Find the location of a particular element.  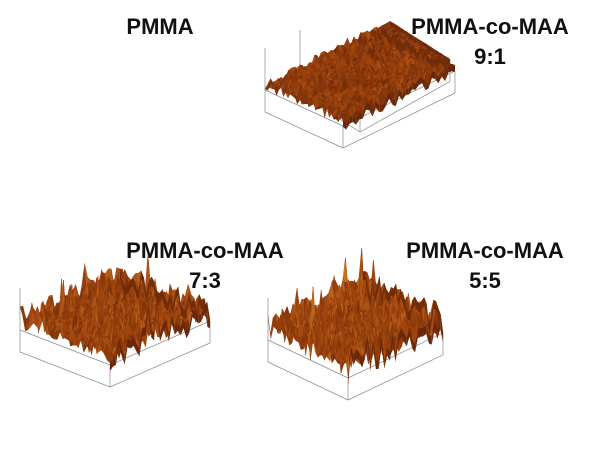

axis-line is located at coordinates (65, 347).